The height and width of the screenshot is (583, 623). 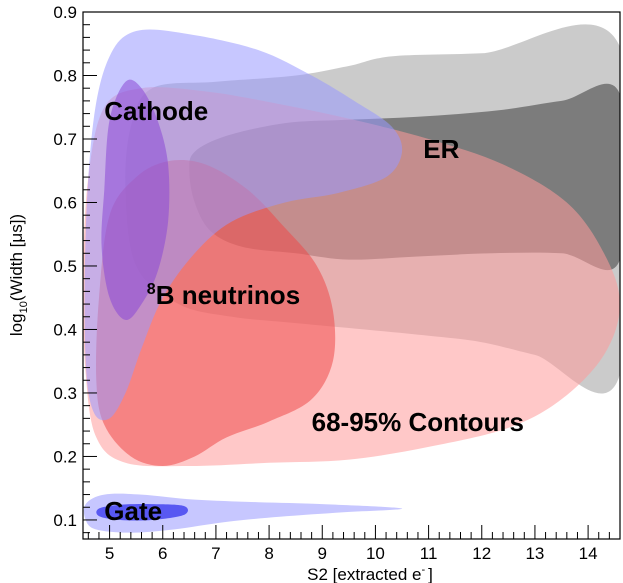 What do you see at coordinates (322, 553) in the screenshot?
I see `x-tick-label: 9` at bounding box center [322, 553].